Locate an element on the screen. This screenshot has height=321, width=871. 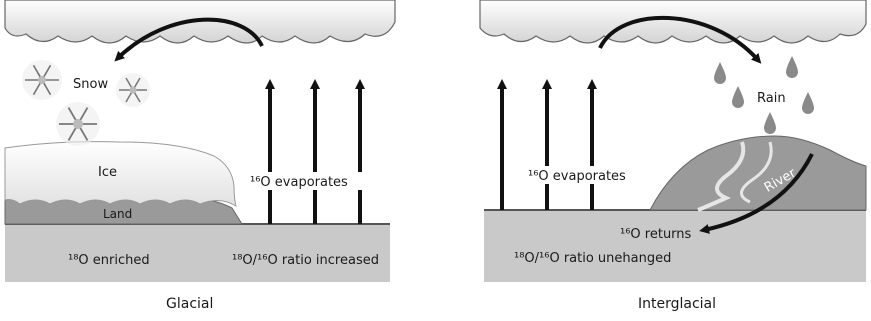
returns-label: ¹⁶O returns is located at coordinates (656, 234).